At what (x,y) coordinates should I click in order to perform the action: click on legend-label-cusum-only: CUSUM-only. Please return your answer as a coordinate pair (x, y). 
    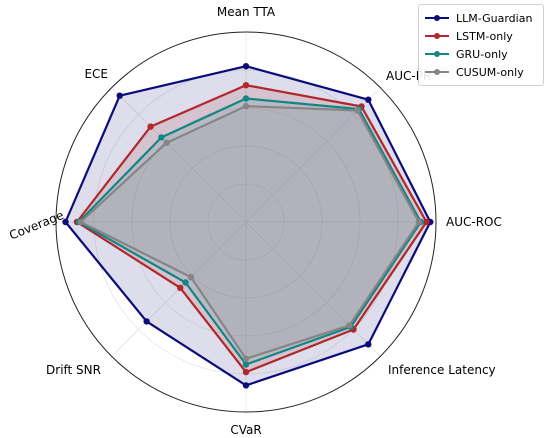
    Looking at the image, I should click on (490, 72).